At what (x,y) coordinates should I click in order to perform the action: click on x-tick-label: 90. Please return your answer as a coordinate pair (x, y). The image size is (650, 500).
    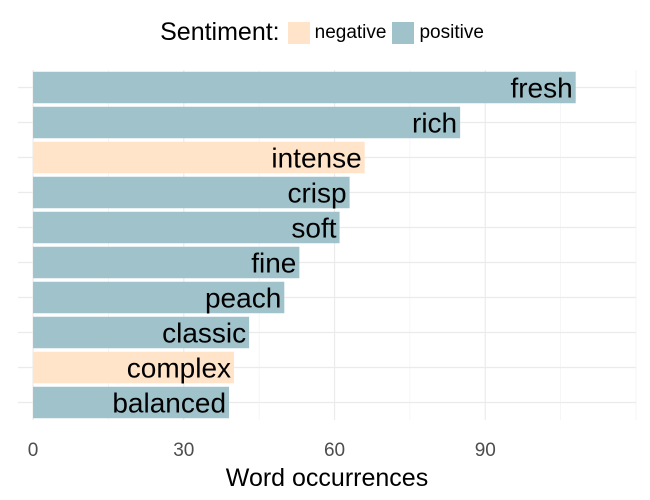
    Looking at the image, I should click on (485, 450).